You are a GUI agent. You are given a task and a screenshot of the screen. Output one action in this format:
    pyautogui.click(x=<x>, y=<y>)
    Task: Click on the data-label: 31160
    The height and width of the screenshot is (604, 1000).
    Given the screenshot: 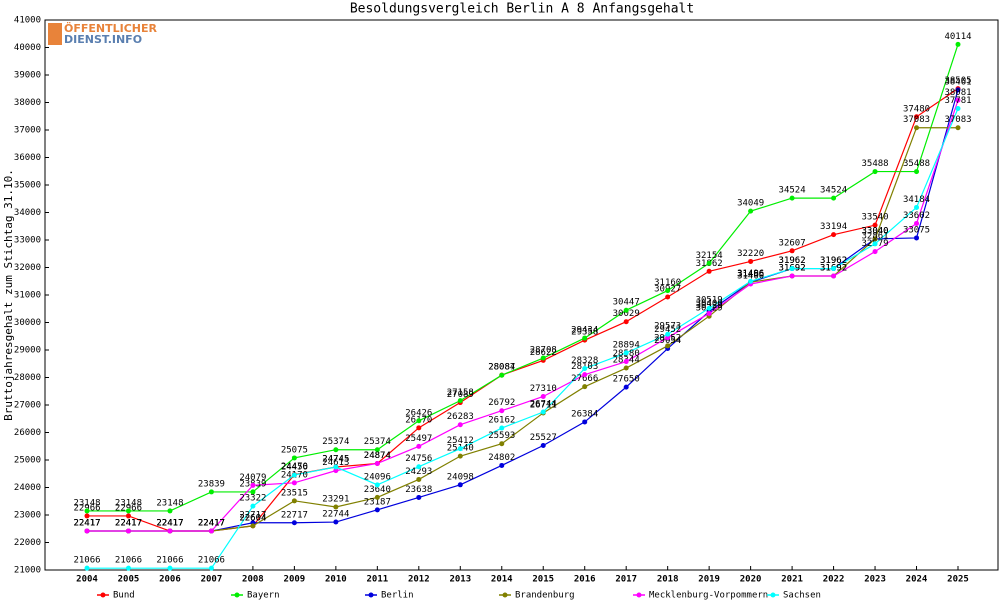 What is the action you would take?
    pyautogui.click(x=667, y=283)
    